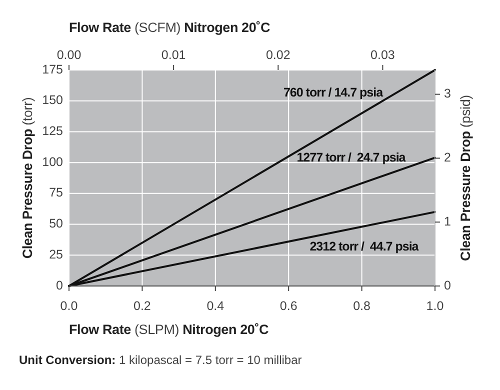 The height and width of the screenshot is (390, 500). I want to click on y-tick-label: 175, so click(53, 69).